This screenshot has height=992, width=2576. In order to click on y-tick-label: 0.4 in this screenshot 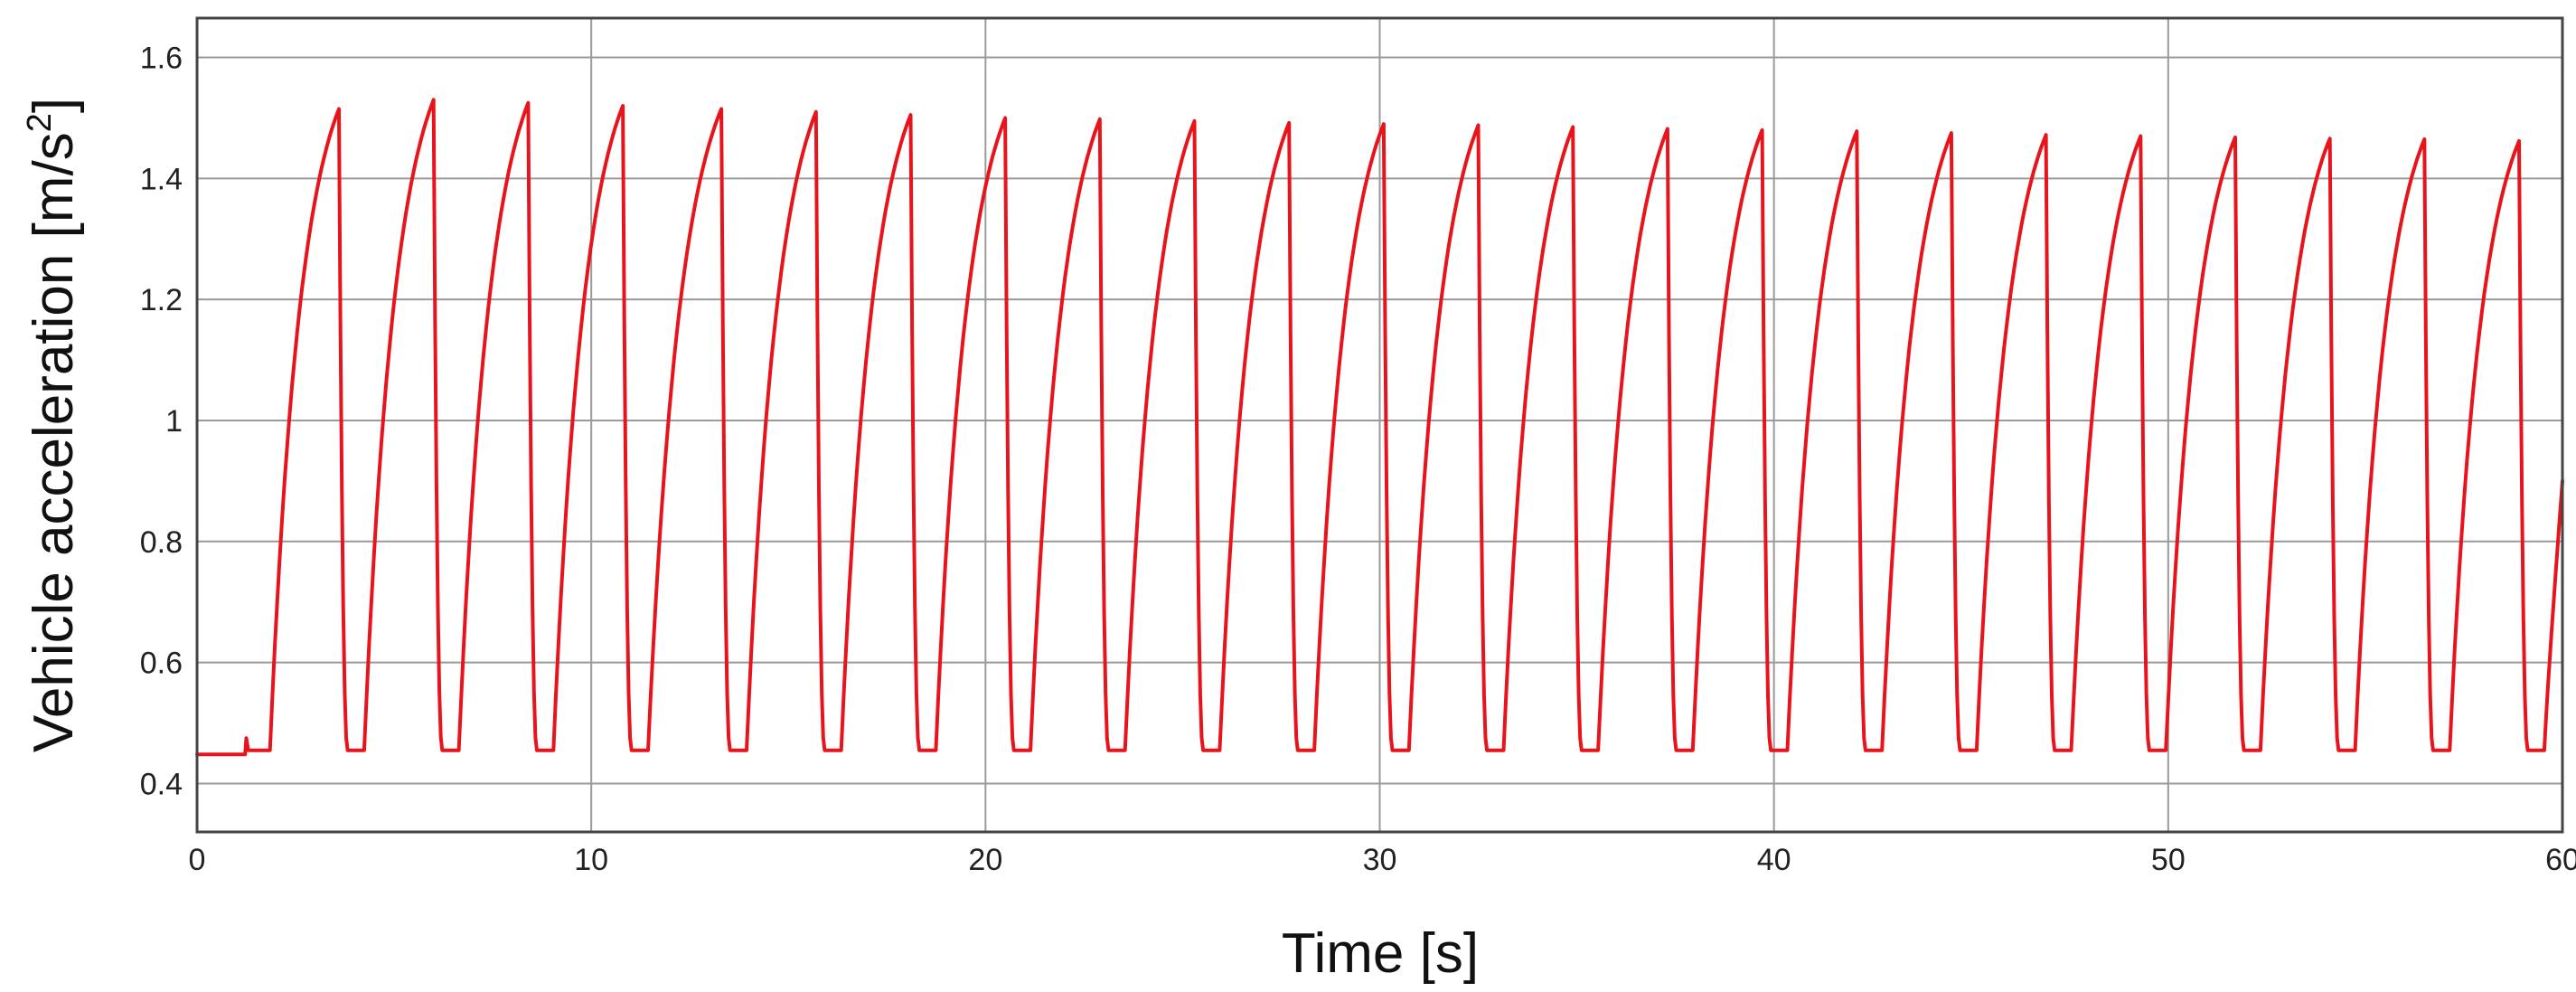, I will do `click(161, 784)`.